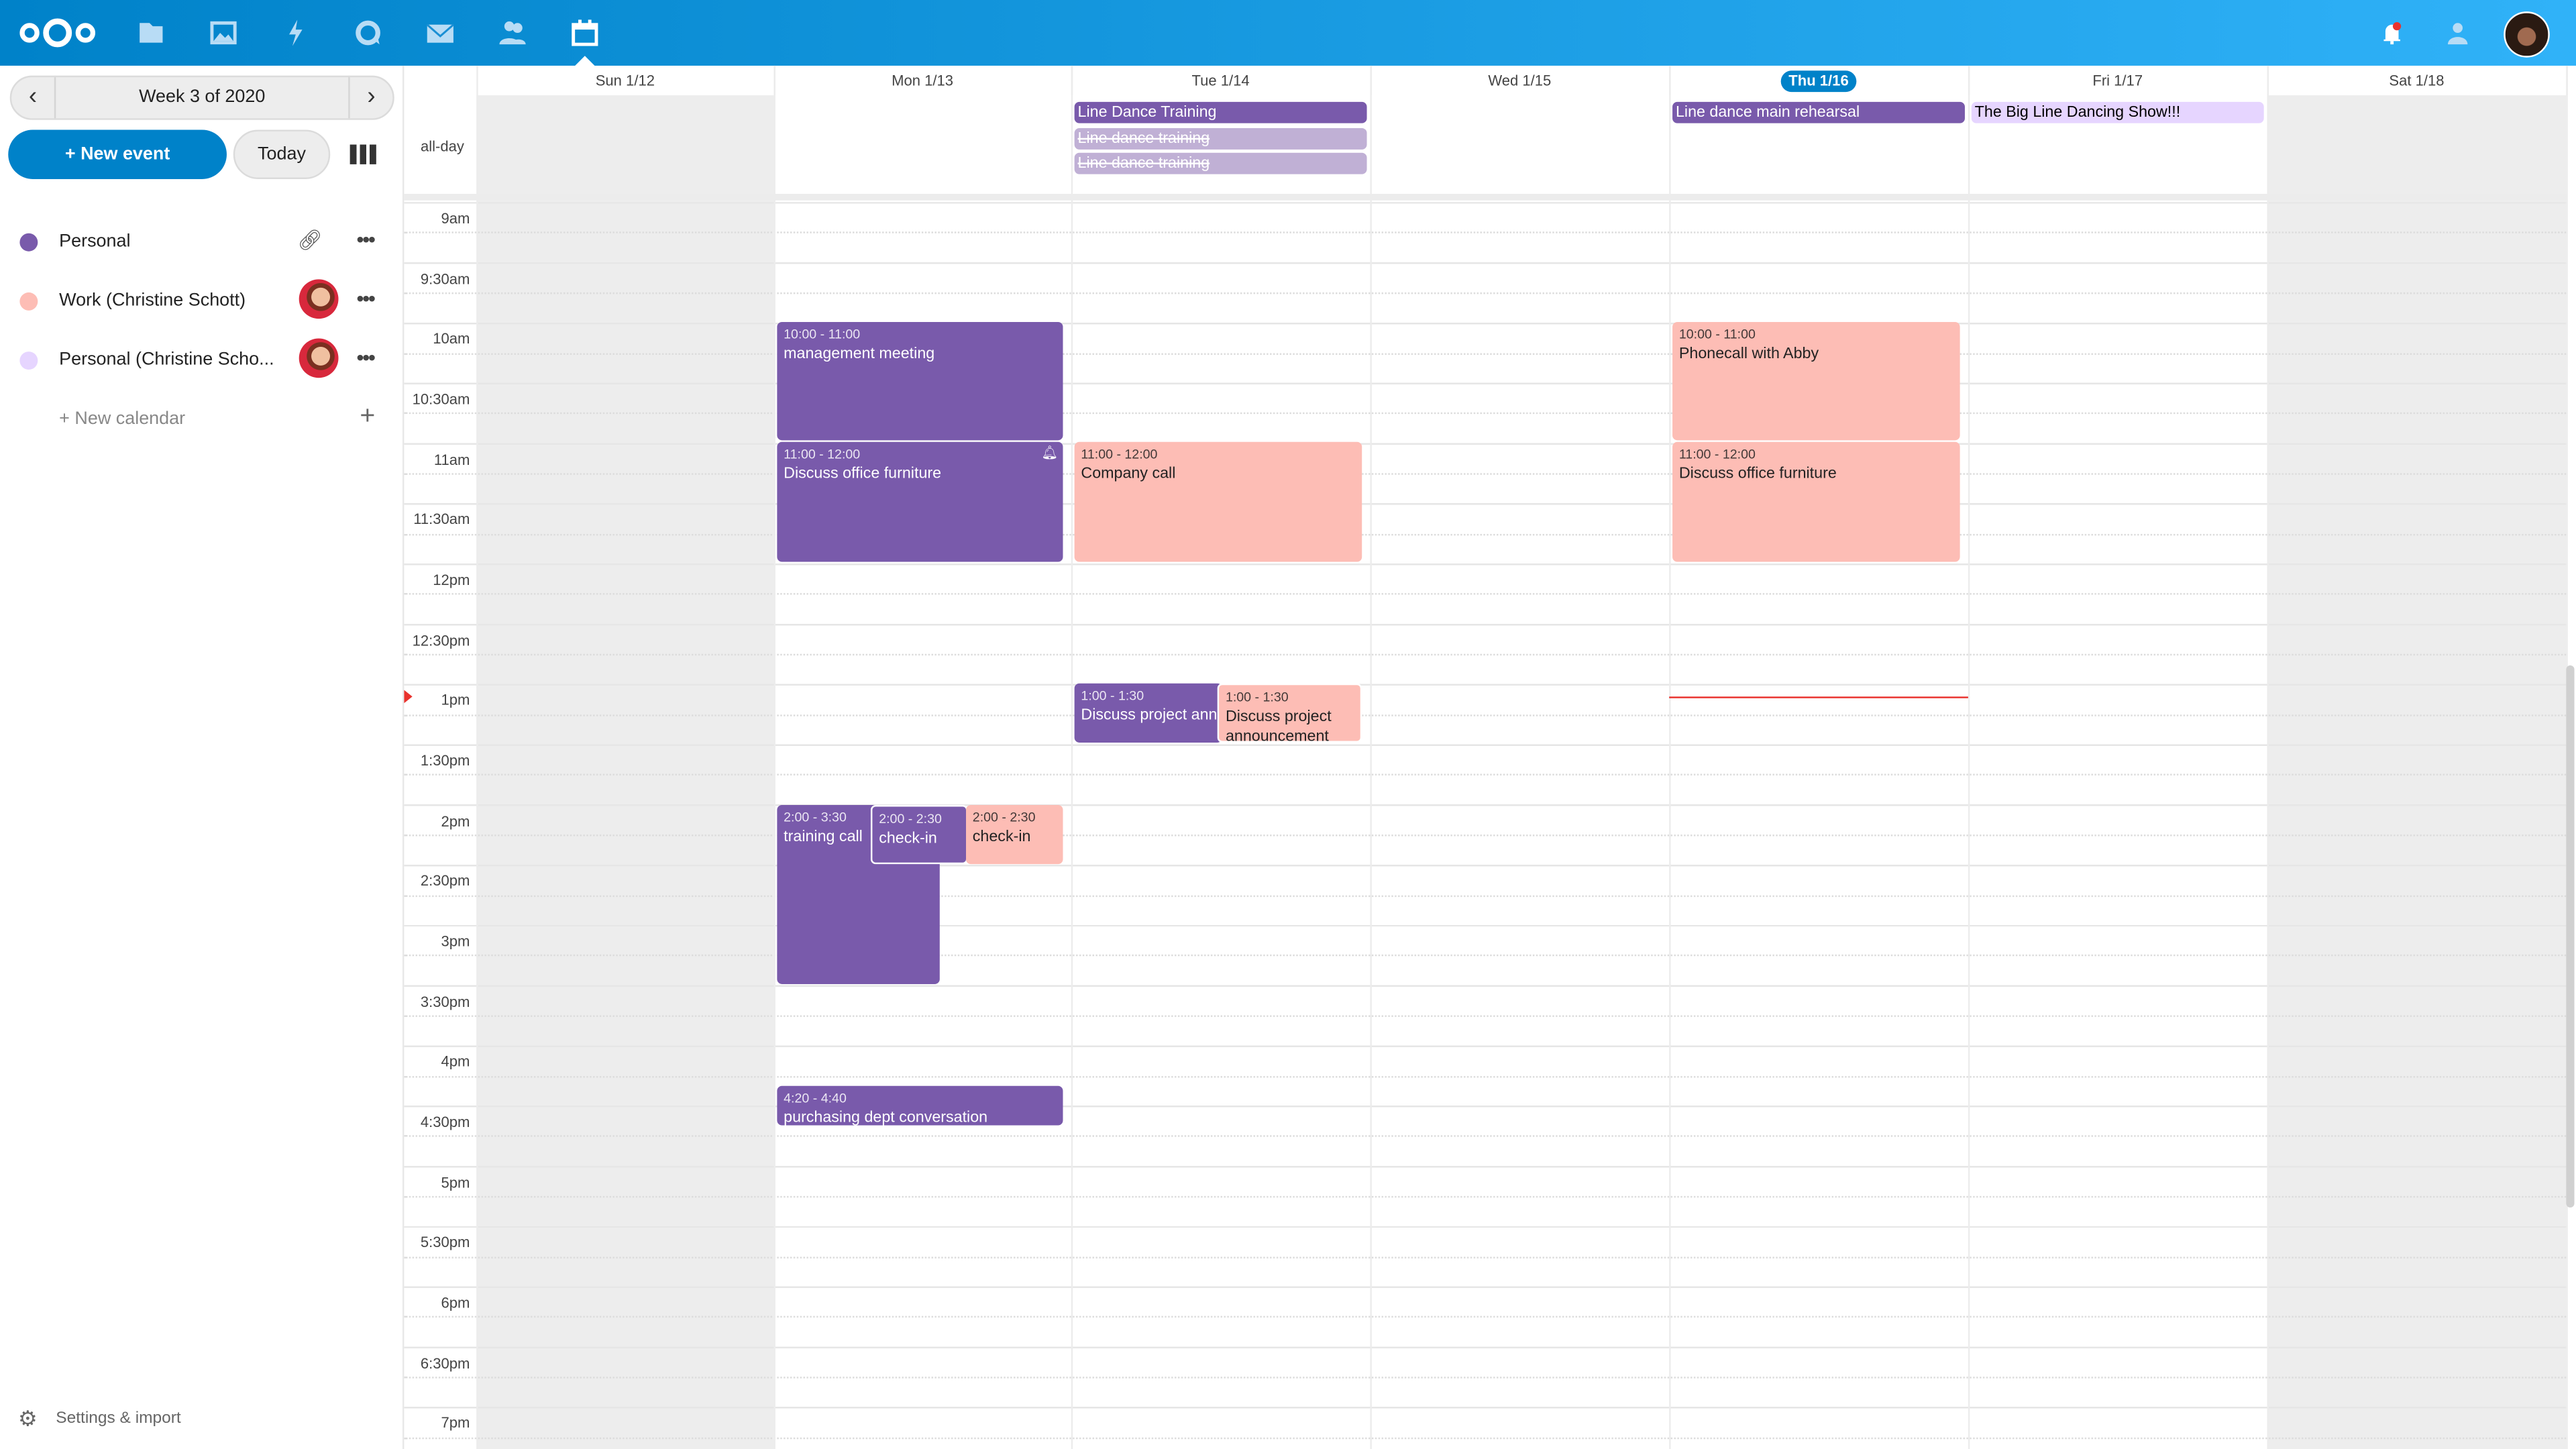  What do you see at coordinates (1278, 725) in the screenshot?
I see `event-title: Discuss project announcement` at bounding box center [1278, 725].